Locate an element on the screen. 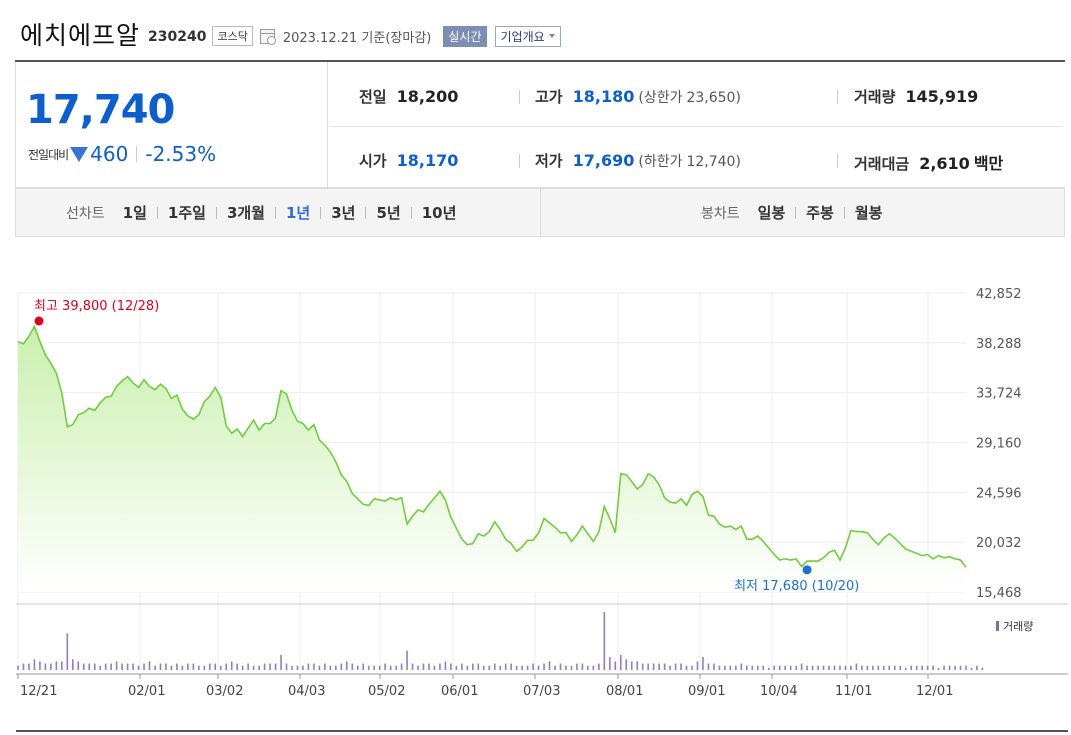 This screenshot has height=735, width=1071. volume-legend: 거래량 is located at coordinates (1014, 626).